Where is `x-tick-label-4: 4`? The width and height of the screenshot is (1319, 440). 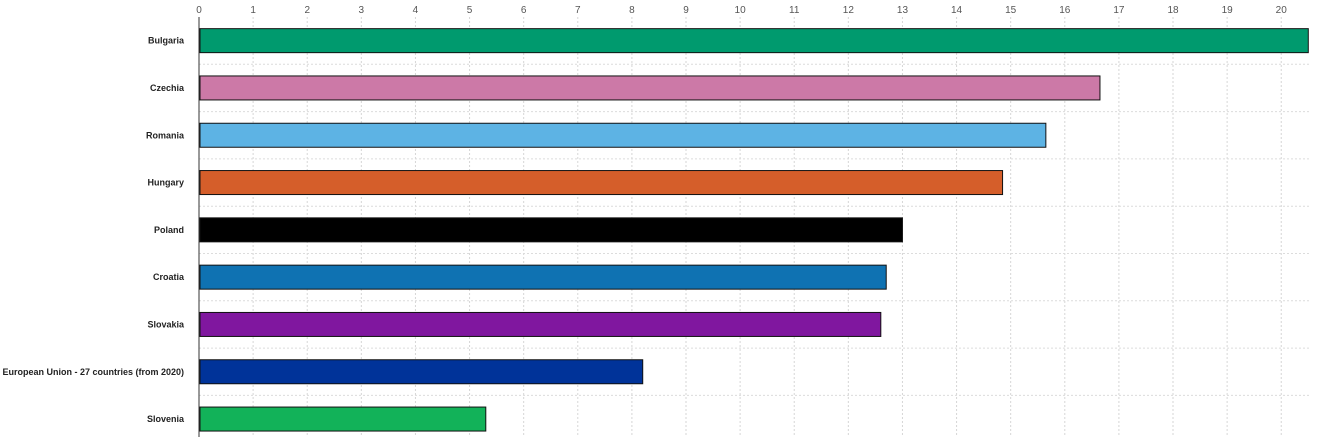 x-tick-label-4: 4 is located at coordinates (416, 10).